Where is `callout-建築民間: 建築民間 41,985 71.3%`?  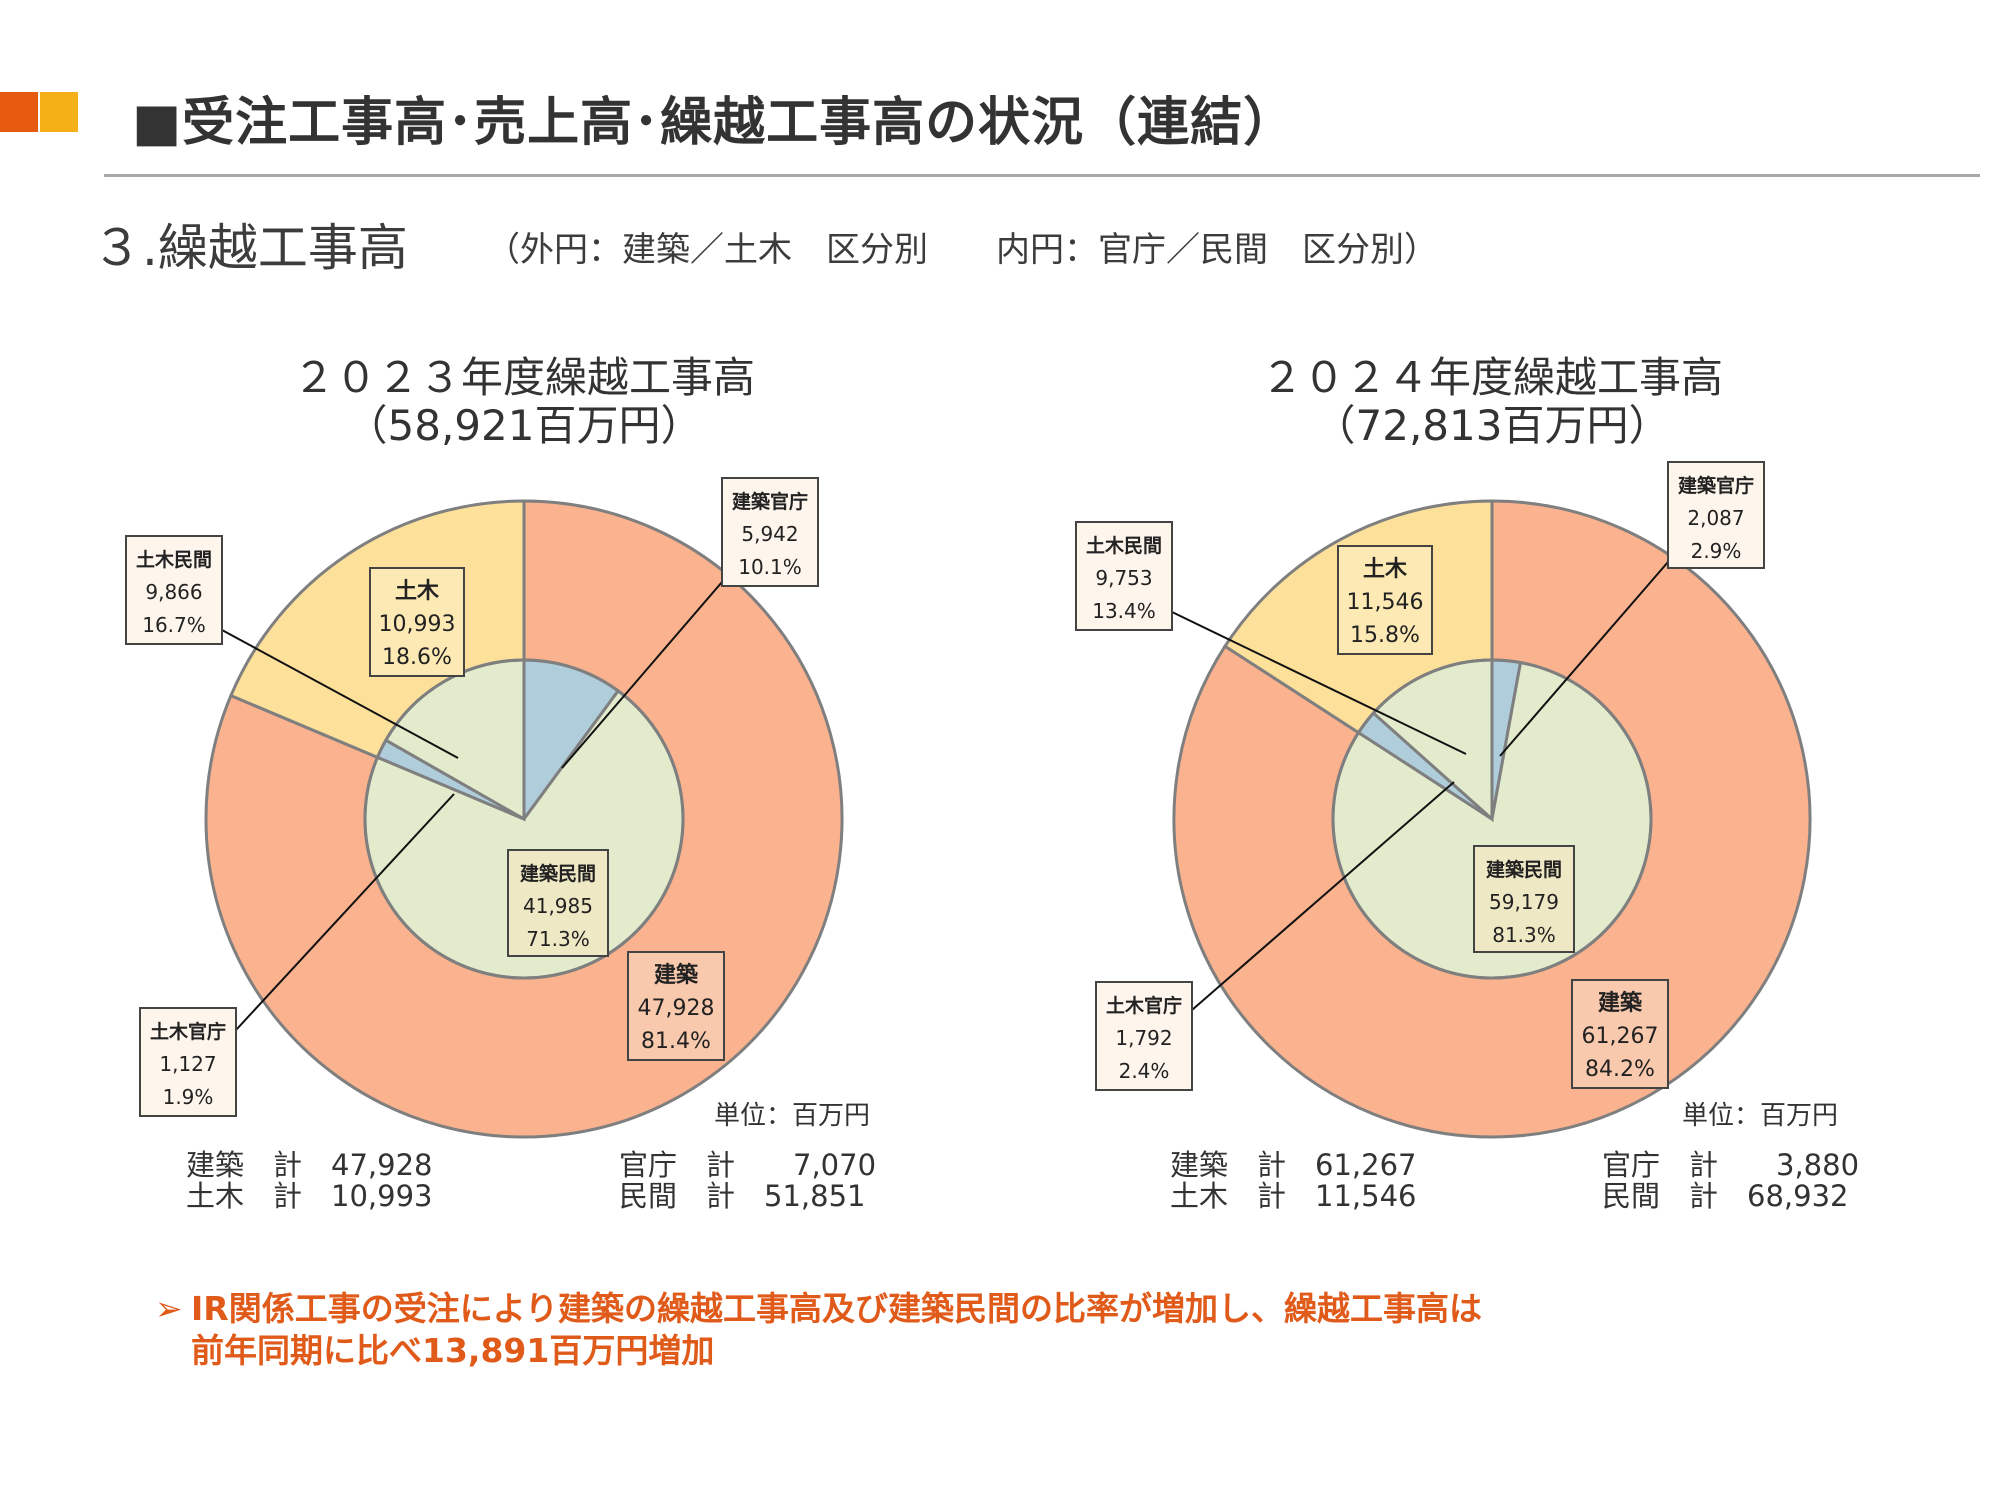
callout-建築民間: 建築民間 41,985 71.3% is located at coordinates (558, 903).